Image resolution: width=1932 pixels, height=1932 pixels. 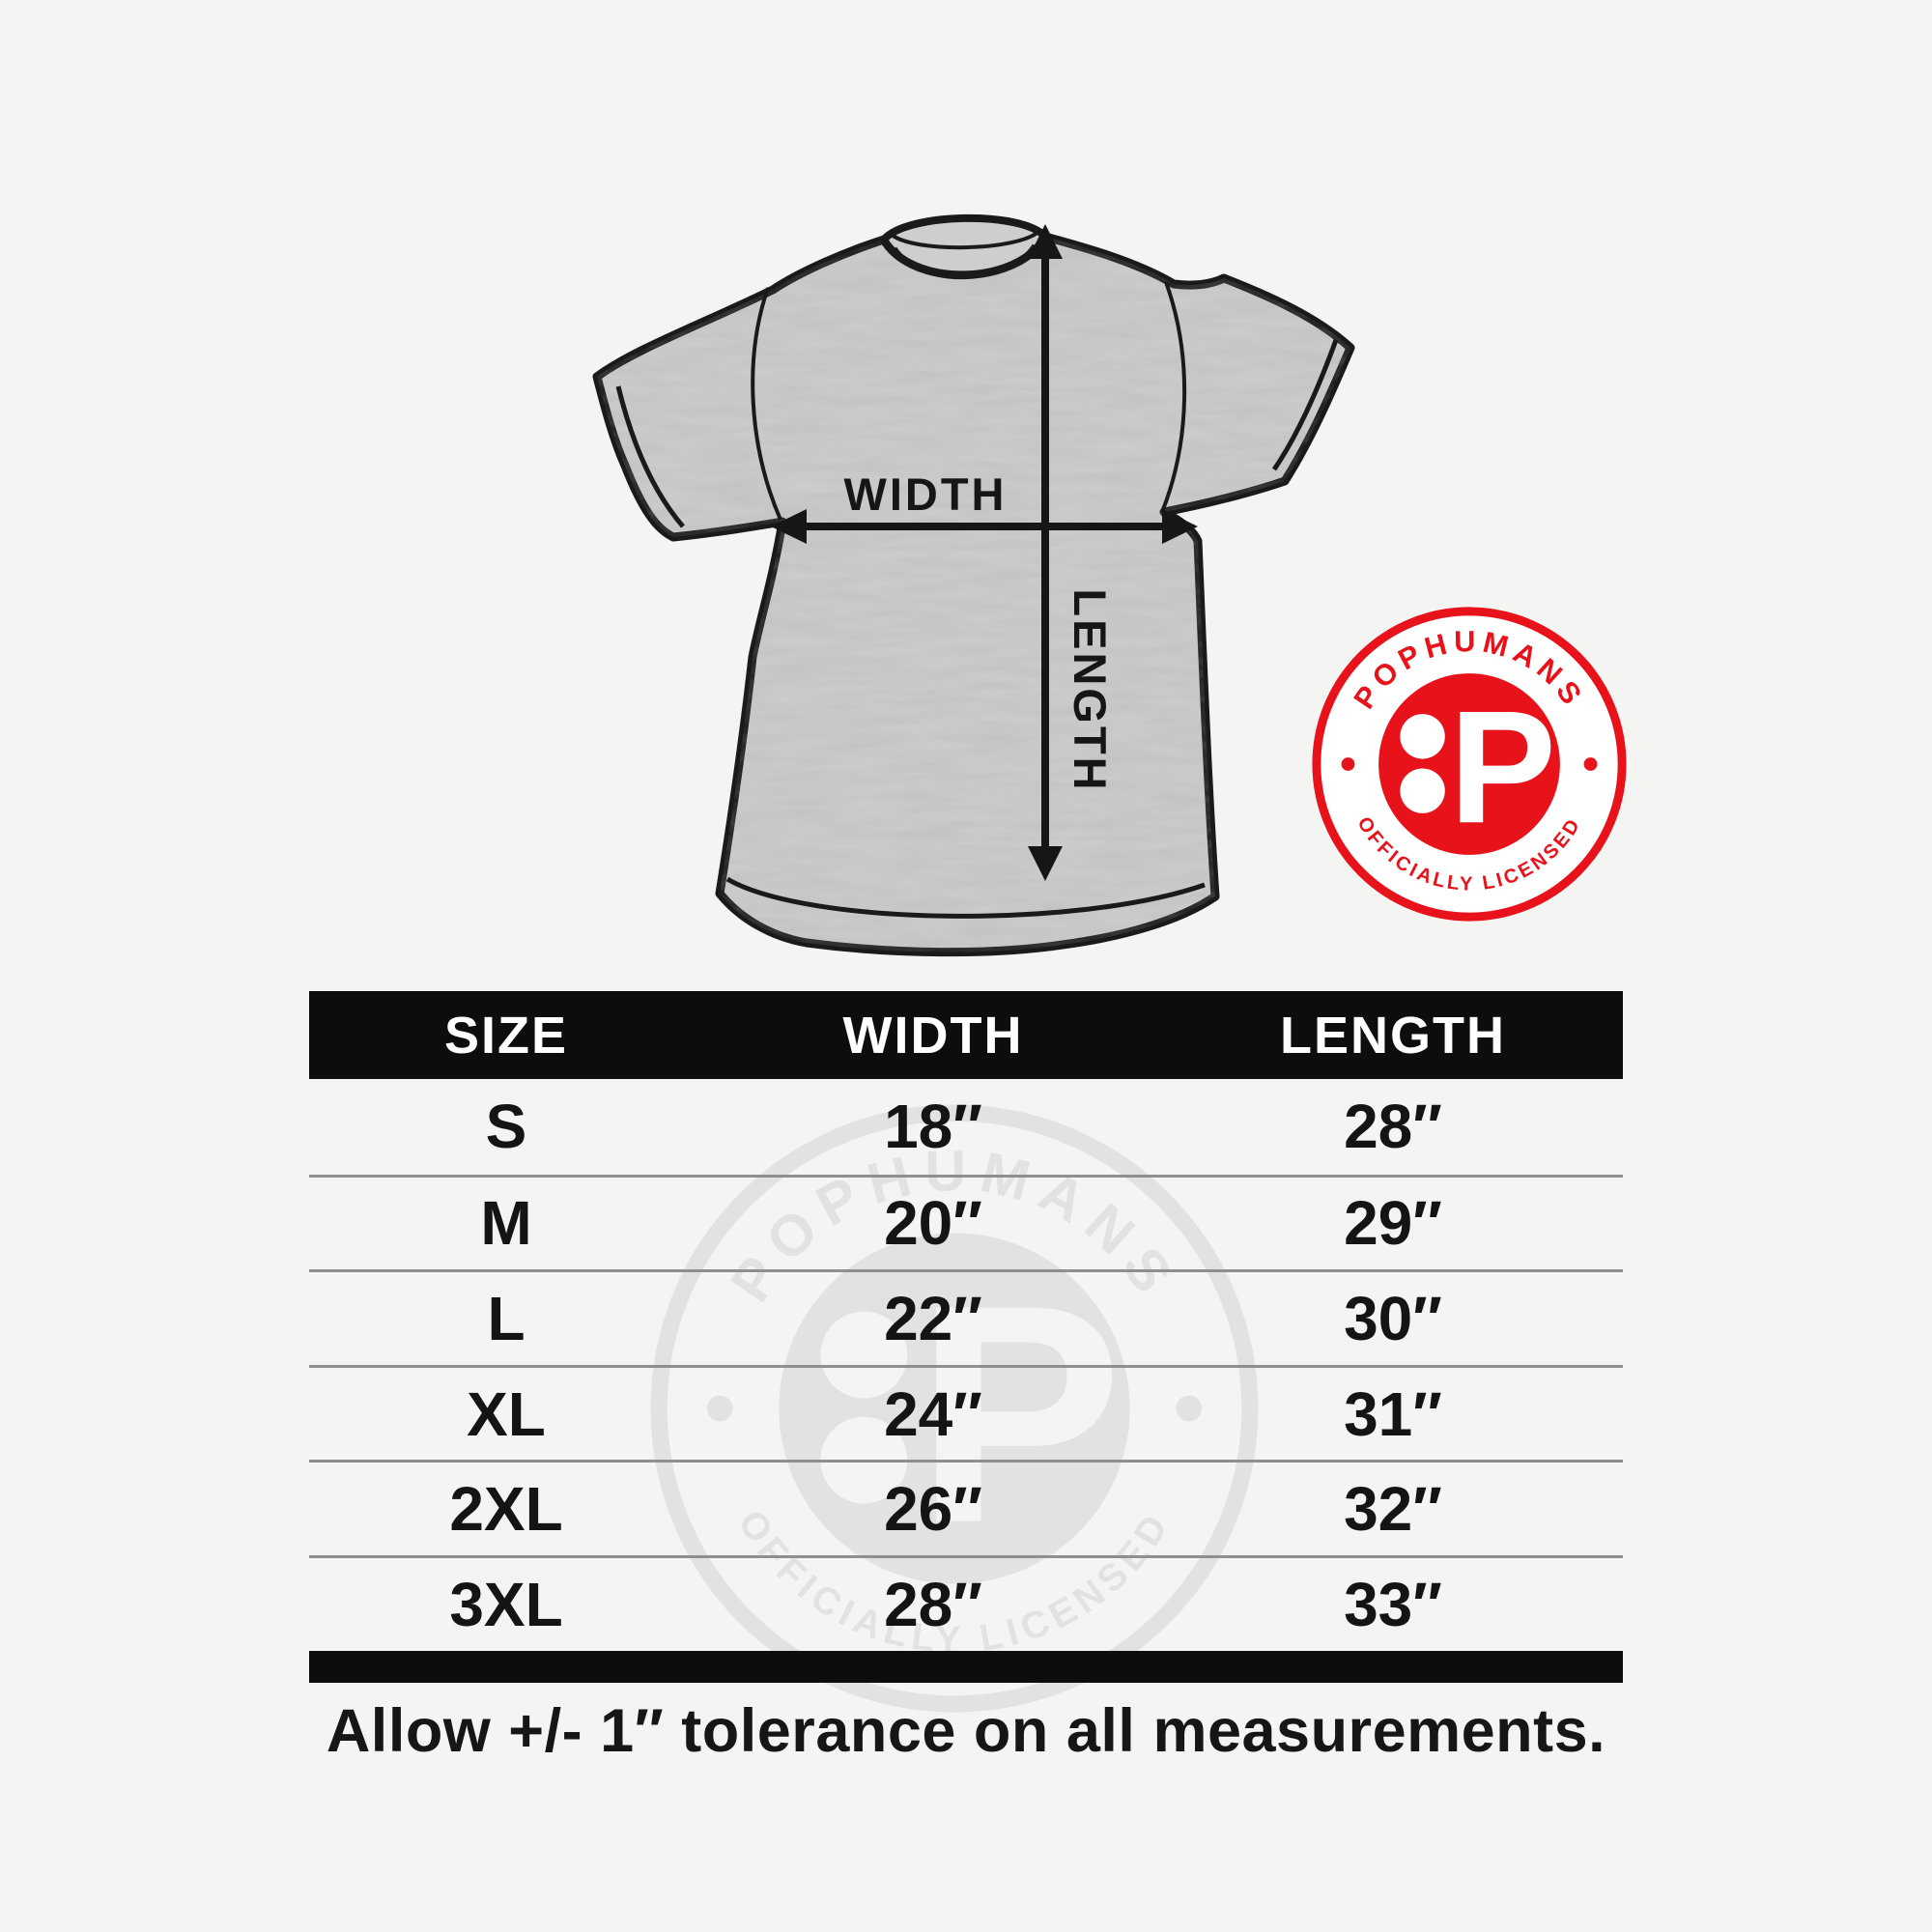 I want to click on right-sleeve-seam, so click(x=1173, y=397).